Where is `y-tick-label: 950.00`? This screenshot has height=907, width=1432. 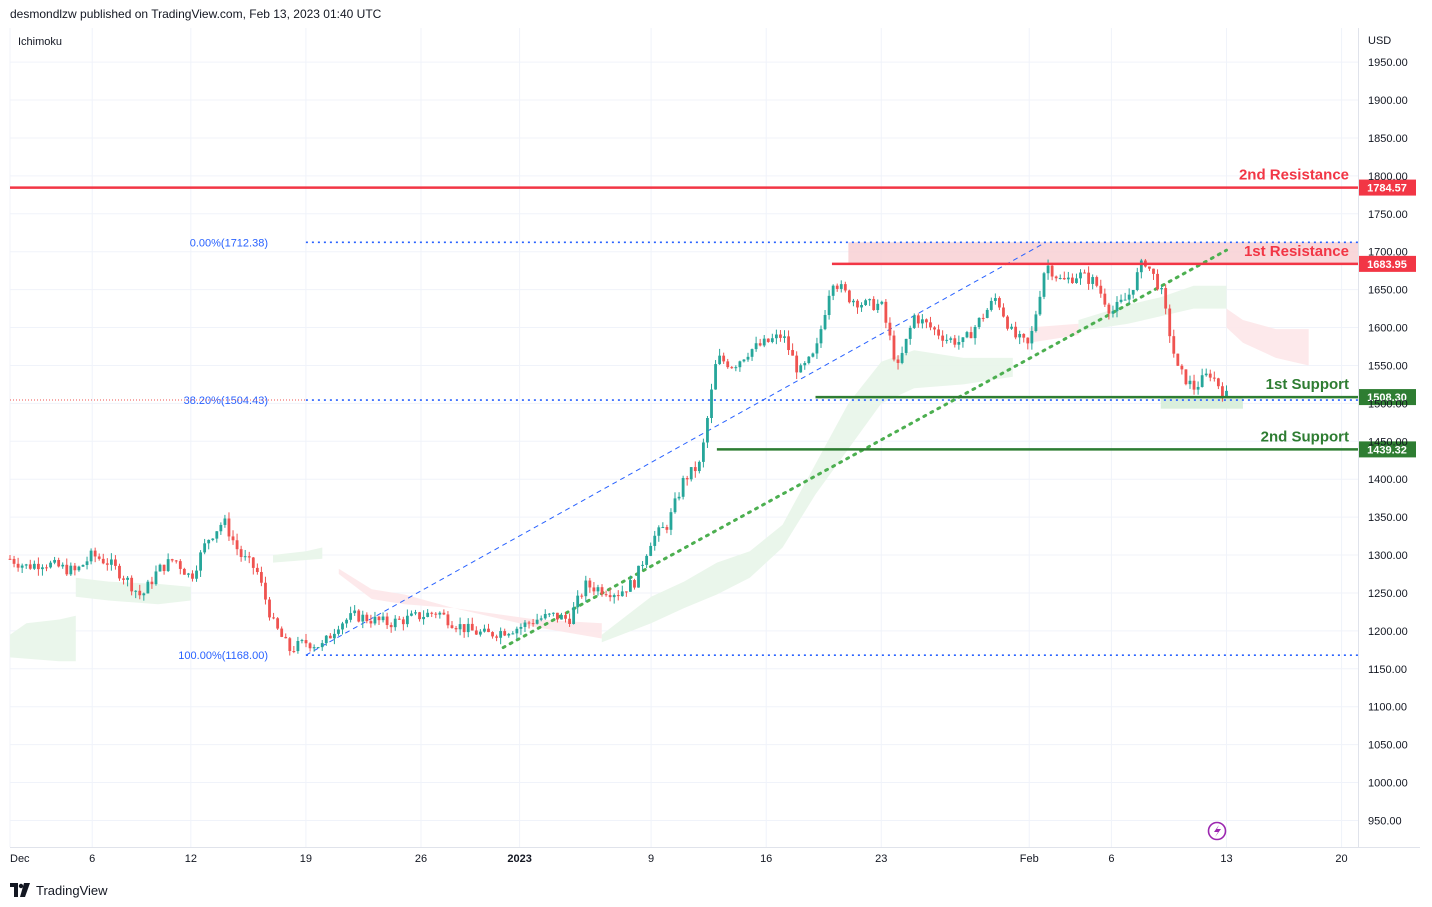
y-tick-label: 950.00 is located at coordinates (1385, 821).